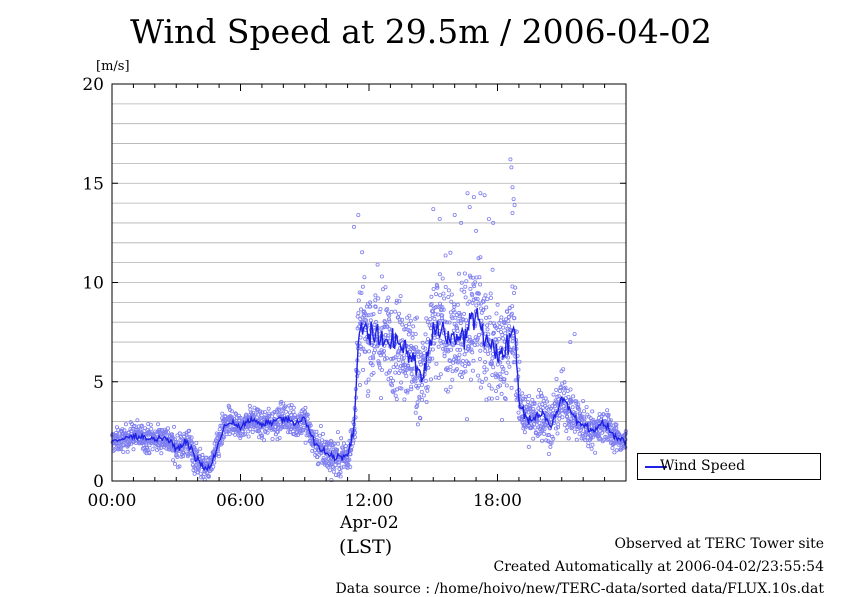  What do you see at coordinates (93, 284) in the screenshot?
I see `y-tick-label: 10` at bounding box center [93, 284].